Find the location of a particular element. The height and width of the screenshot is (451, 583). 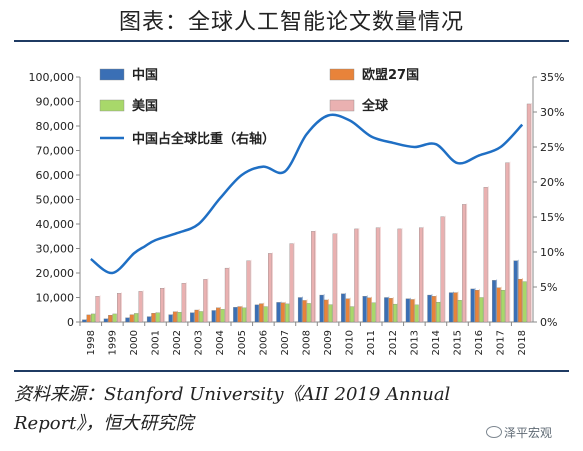

x-tick-label: 2014 is located at coordinates (436, 342).